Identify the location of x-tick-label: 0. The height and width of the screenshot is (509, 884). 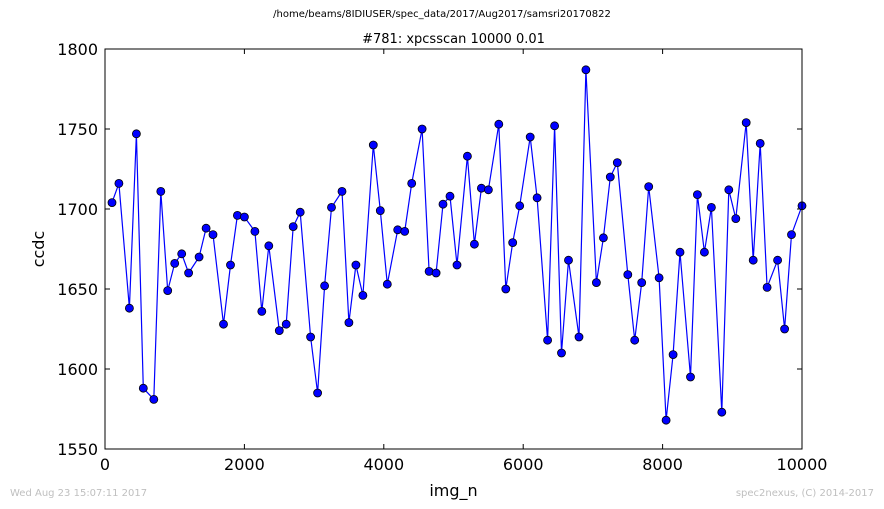
(105, 464).